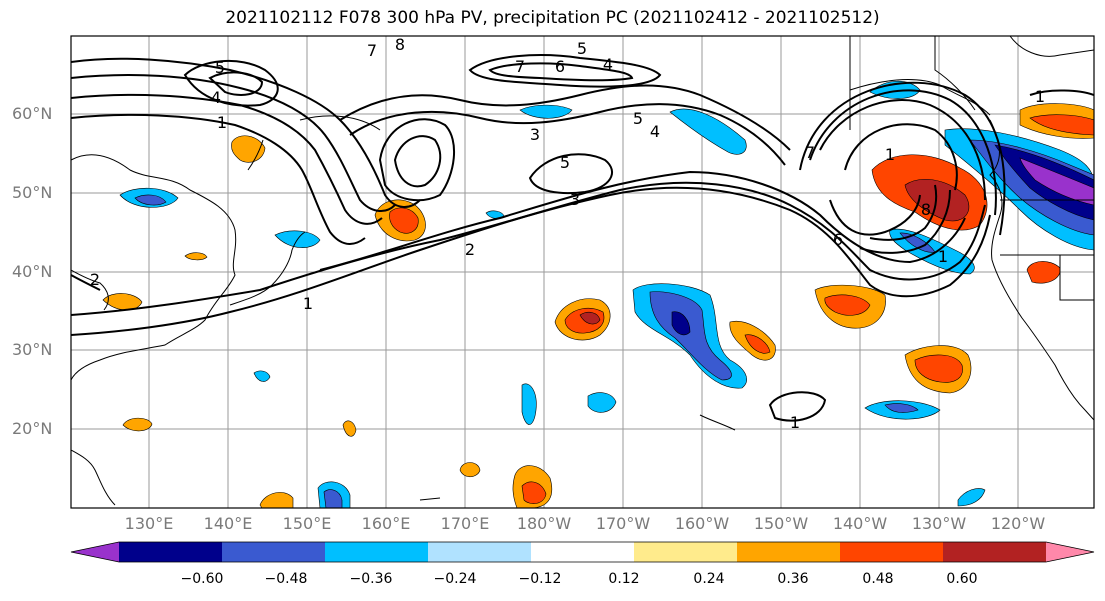 This screenshot has height=601, width=1105. I want to click on lat-label: 20°N, so click(32, 428).